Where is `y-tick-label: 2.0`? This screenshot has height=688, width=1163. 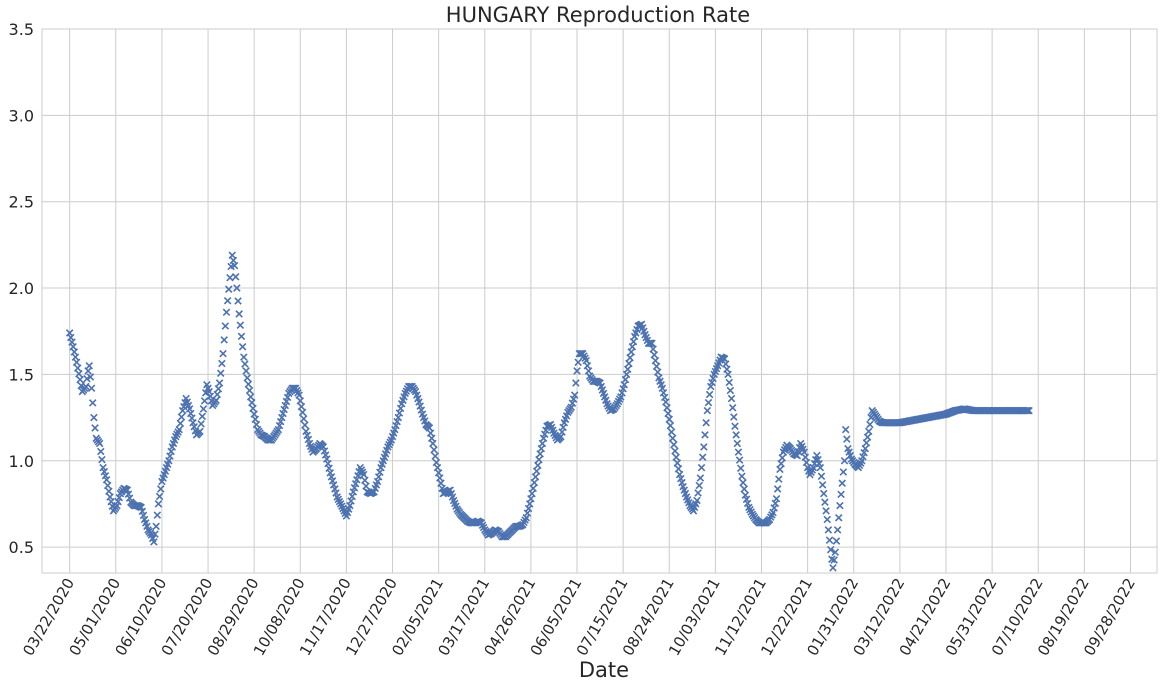
y-tick-label: 2.0 is located at coordinates (21, 288).